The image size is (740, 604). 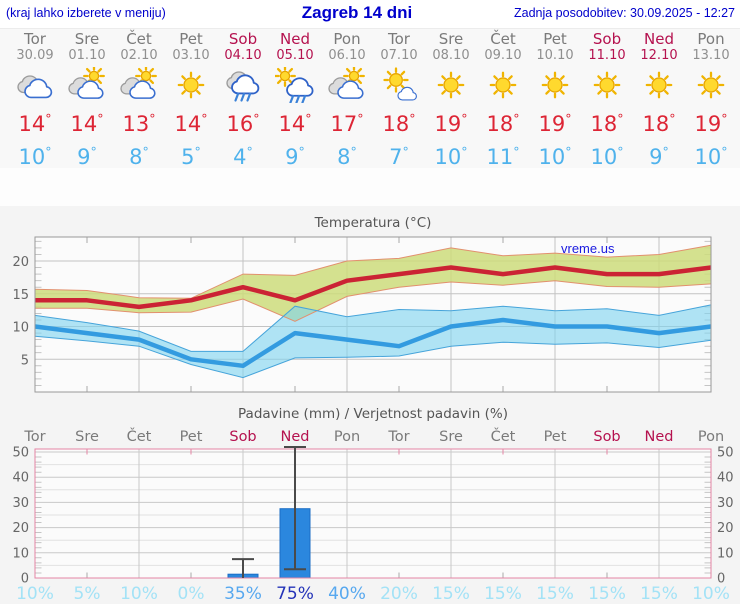 I want to click on rain-icon, so click(x=243, y=86).